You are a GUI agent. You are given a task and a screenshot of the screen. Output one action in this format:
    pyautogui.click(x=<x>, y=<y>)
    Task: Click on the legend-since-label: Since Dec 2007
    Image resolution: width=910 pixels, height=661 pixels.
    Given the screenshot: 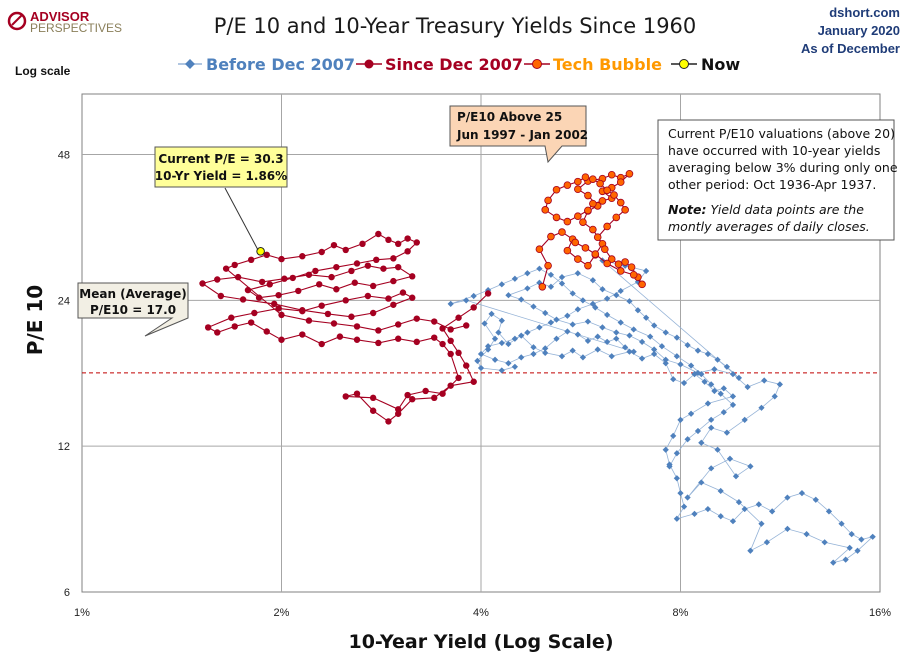 What is the action you would take?
    pyautogui.click(x=454, y=64)
    